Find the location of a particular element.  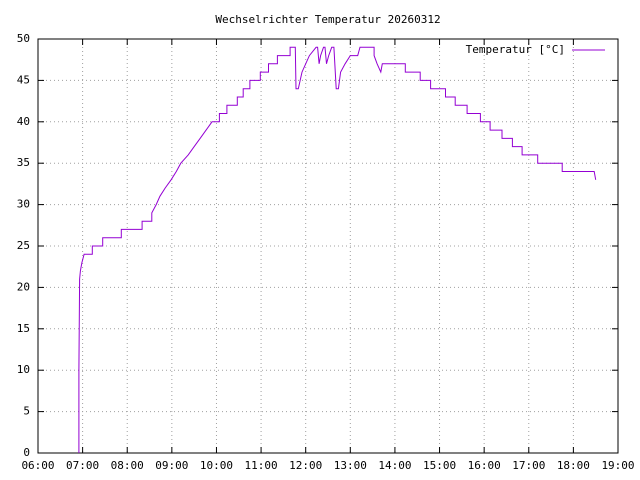

y-tick-label: 25 is located at coordinates (23, 245).